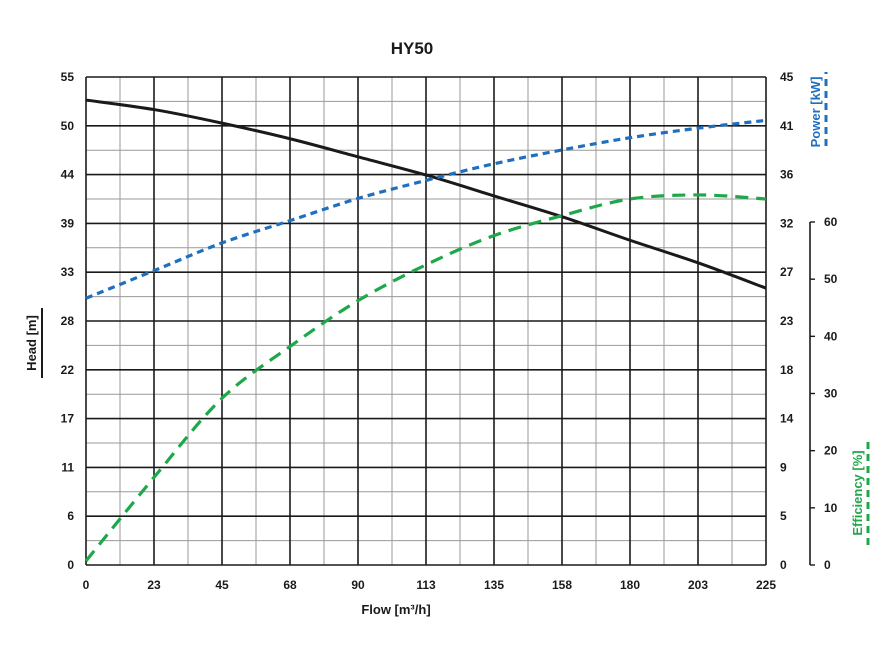 This screenshot has height=661, width=894. I want to click on efficiency-tick-label: 10, so click(831, 508).